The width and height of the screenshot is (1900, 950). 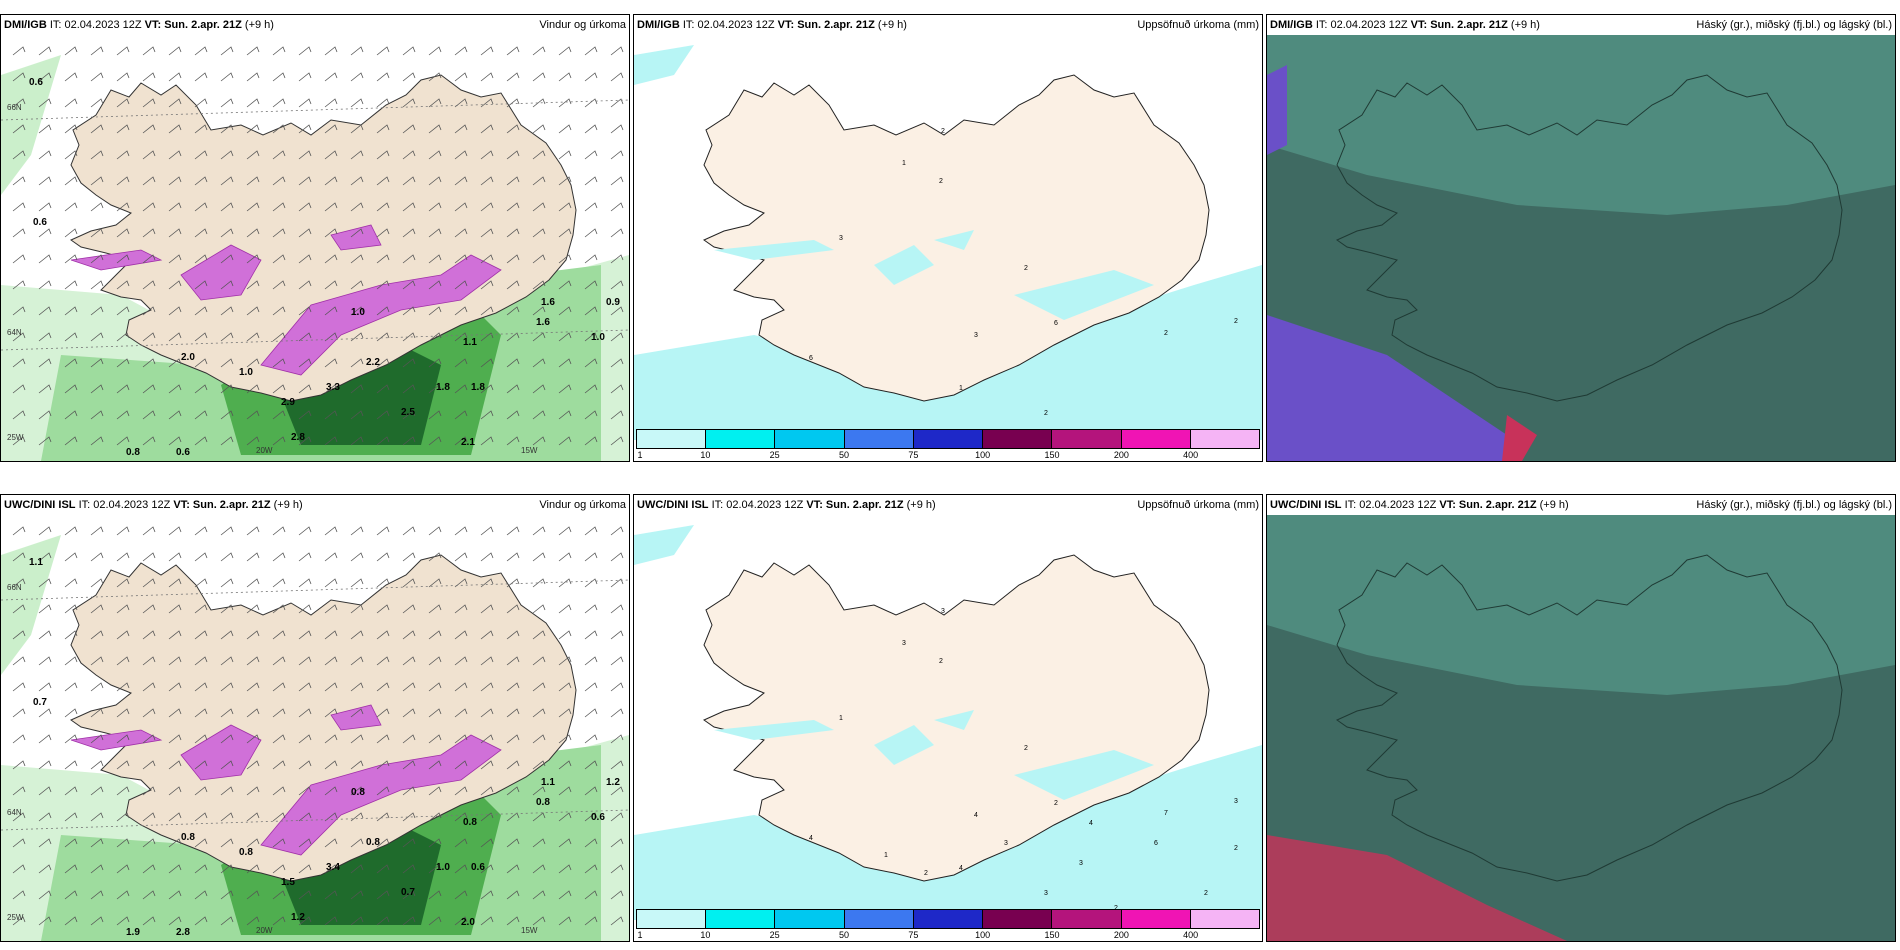 What do you see at coordinates (14, 587) in the screenshot?
I see `axis-label: 66N` at bounding box center [14, 587].